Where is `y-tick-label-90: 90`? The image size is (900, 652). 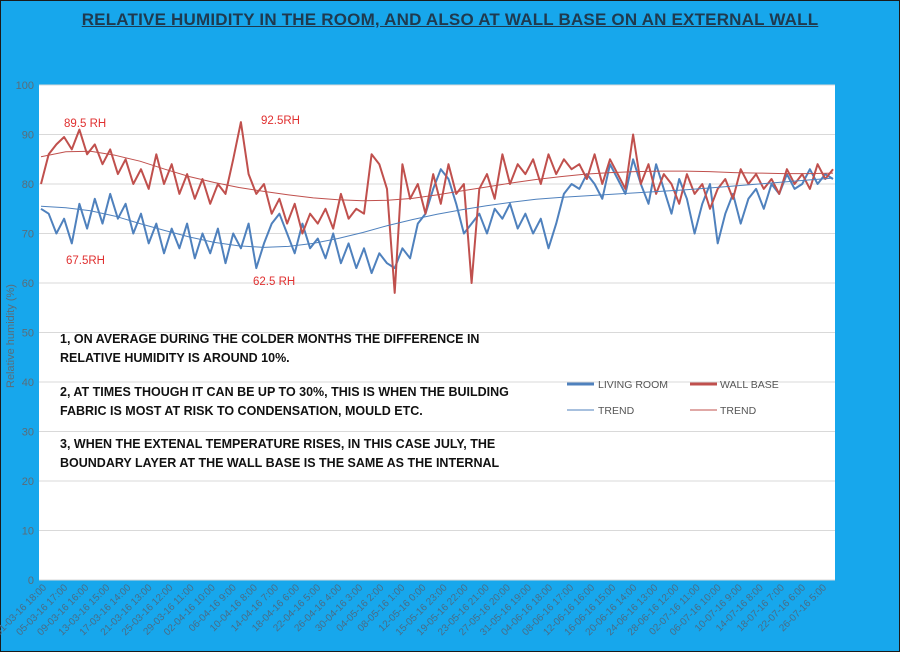
y-tick-label-90: 90 is located at coordinates (28, 136).